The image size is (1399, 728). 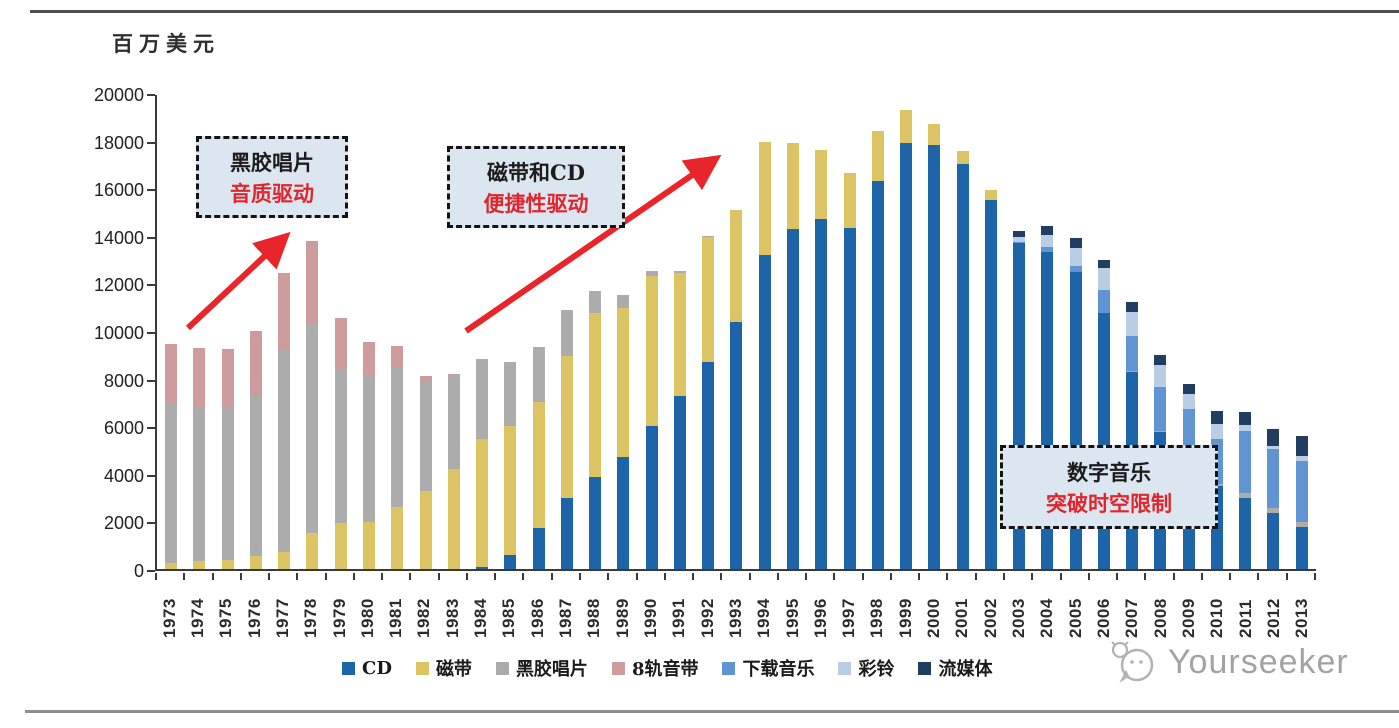 What do you see at coordinates (906, 339) in the screenshot?
I see `bar-1999` at bounding box center [906, 339].